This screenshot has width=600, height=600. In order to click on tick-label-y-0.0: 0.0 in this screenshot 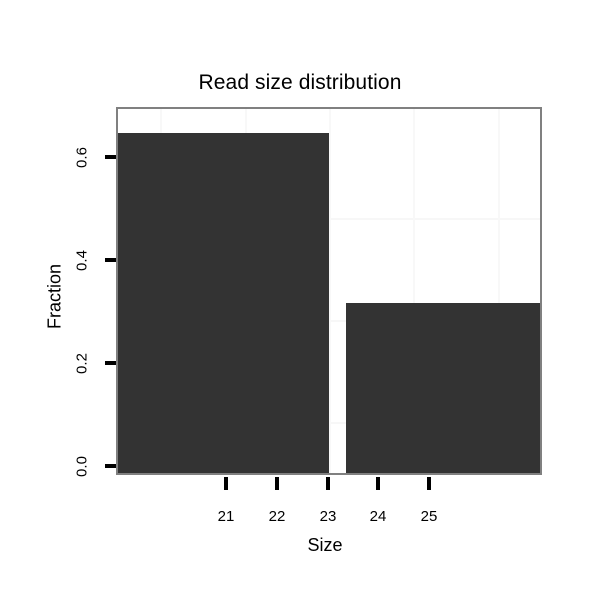, I will do `click(82, 466)`.